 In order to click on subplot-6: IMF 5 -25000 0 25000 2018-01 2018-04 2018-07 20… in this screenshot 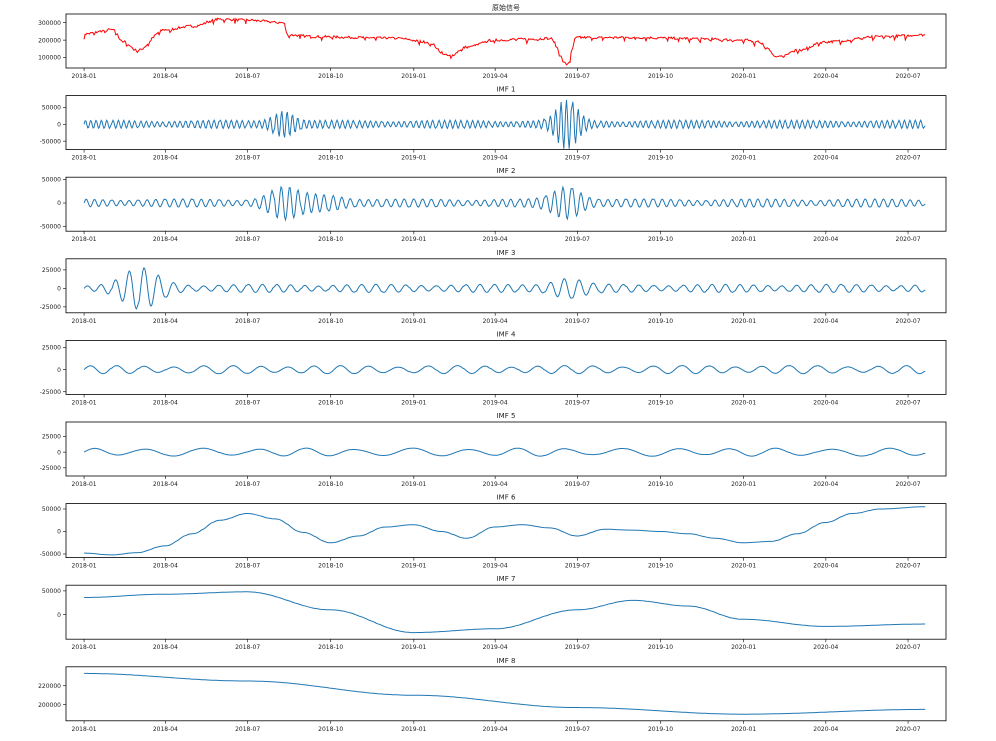, I will do `click(493, 450)`.